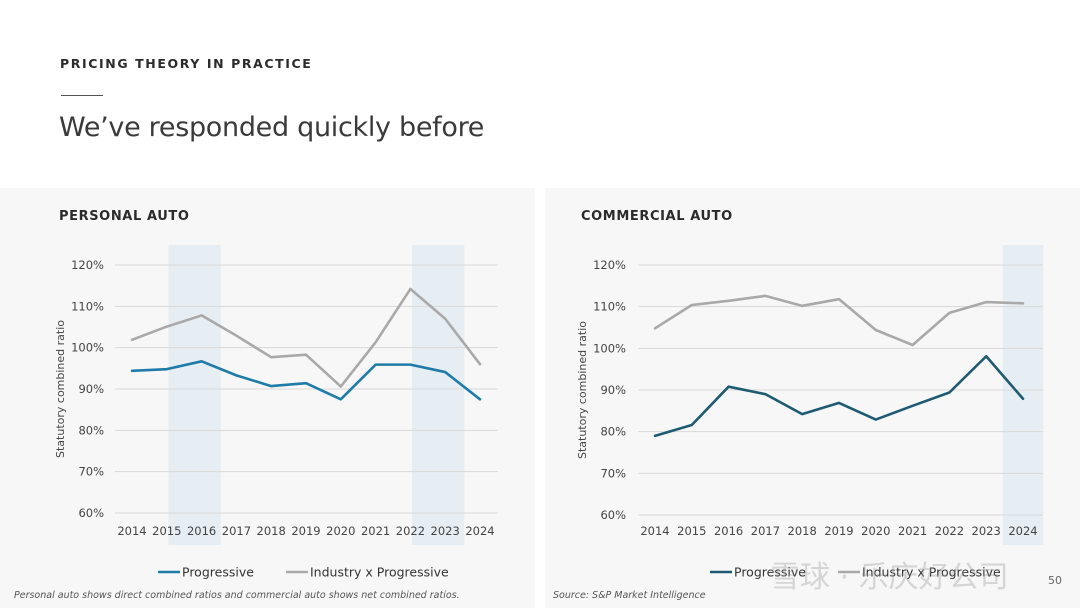 The height and width of the screenshot is (608, 1080). I want to click on title-rule, so click(82, 95).